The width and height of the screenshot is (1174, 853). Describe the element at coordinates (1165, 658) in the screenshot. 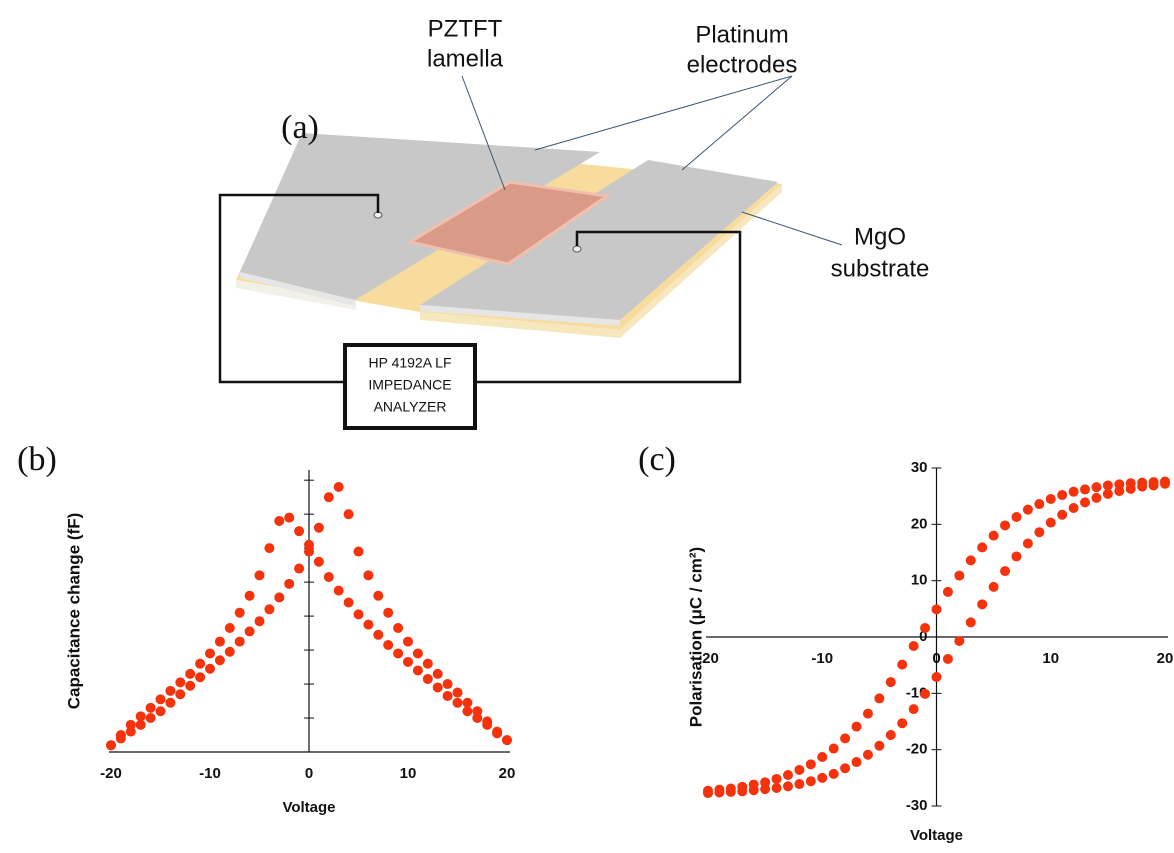

I see `x-tick-label: 20` at that location.